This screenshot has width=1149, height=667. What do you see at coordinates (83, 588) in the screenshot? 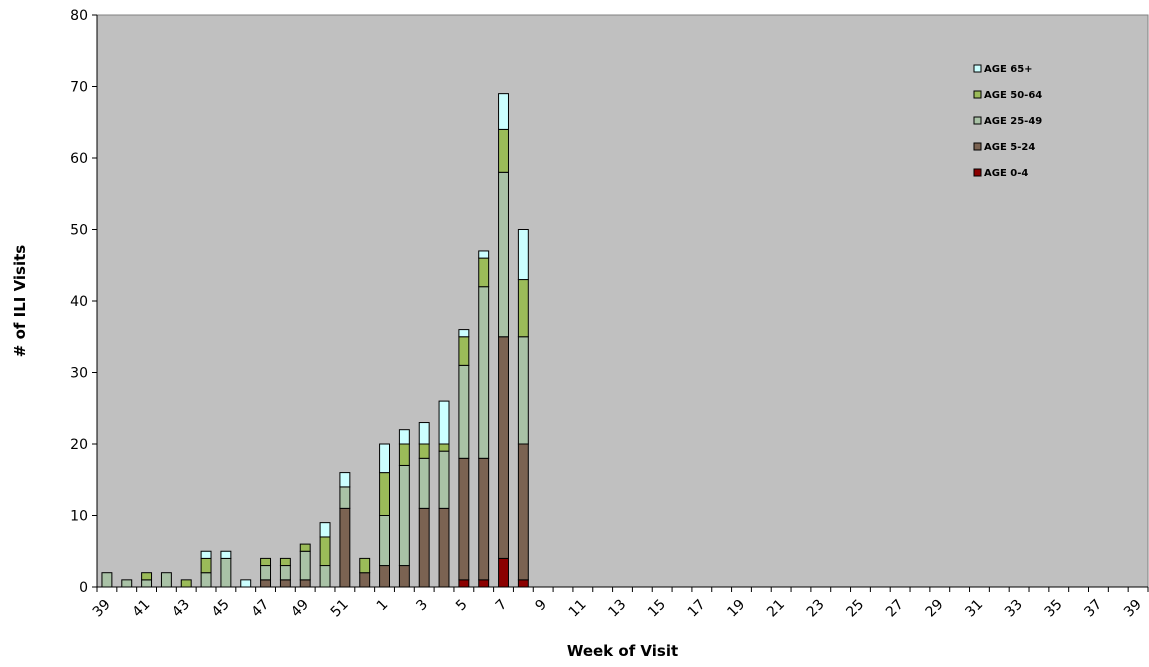
I see `y-tick-label: 0` at bounding box center [83, 588].